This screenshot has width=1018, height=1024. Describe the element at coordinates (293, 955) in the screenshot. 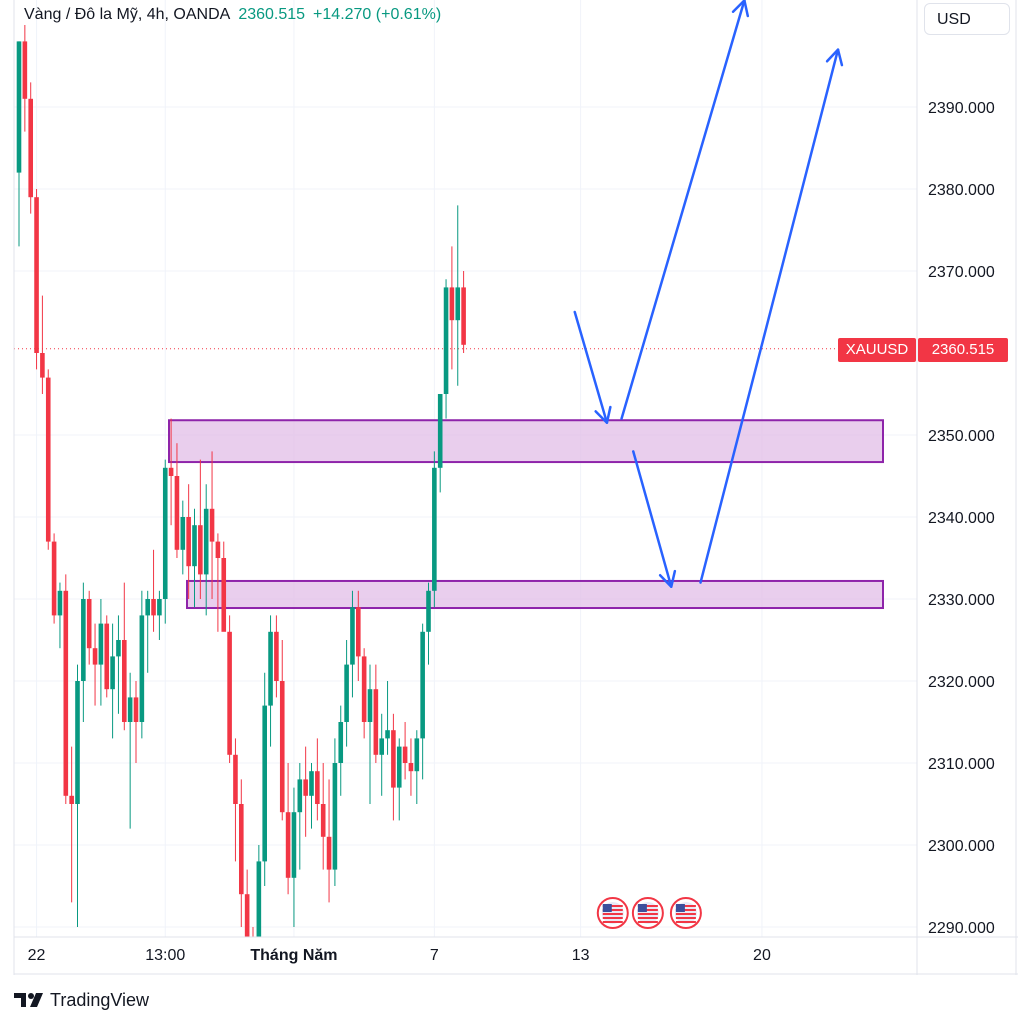

I see `x-tick-label: Tháng Năm` at that location.